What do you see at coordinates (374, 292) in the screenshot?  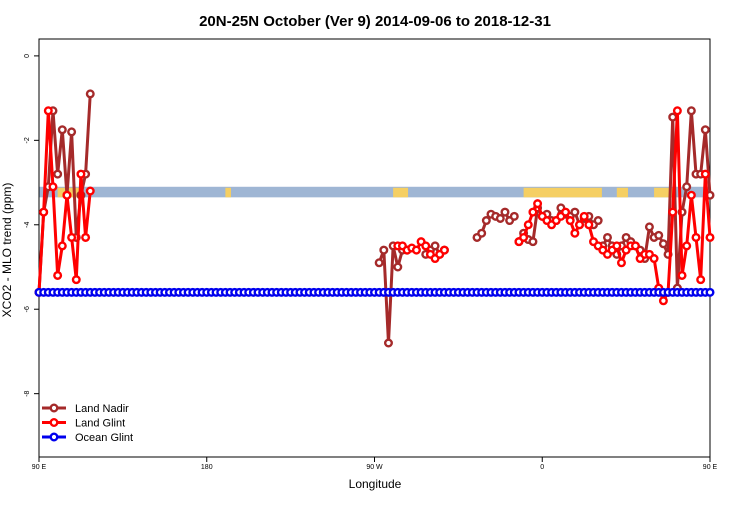 I see `series-ocean-glint` at bounding box center [374, 292].